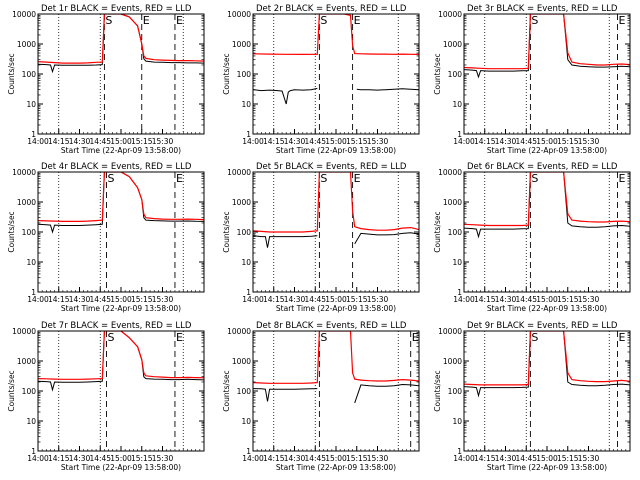 The height and width of the screenshot is (480, 640). I want to click on panel-title: Det 2r BLACK = Events, RED = LLD, so click(331, 9).